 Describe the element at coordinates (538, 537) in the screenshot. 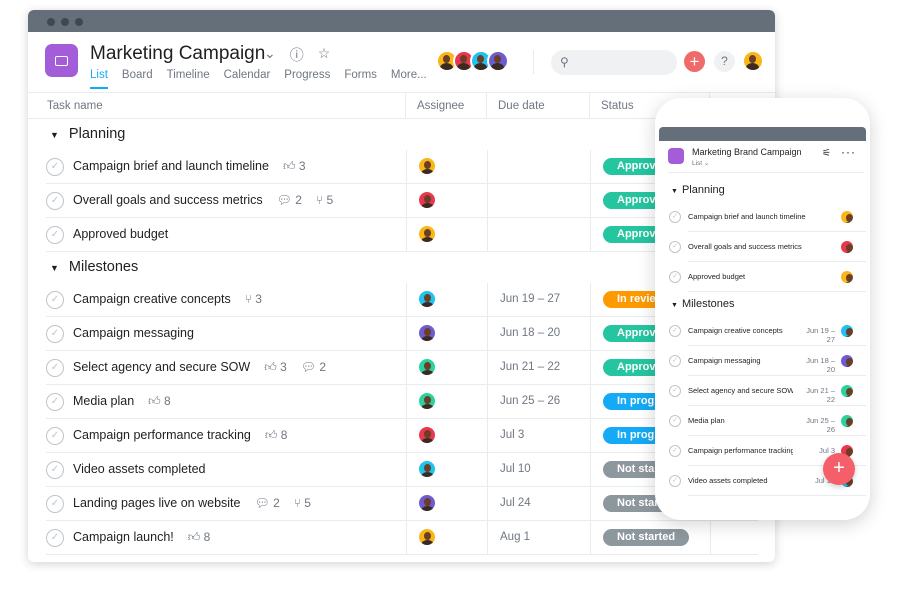

I see `due-date: Aug 1` at that location.